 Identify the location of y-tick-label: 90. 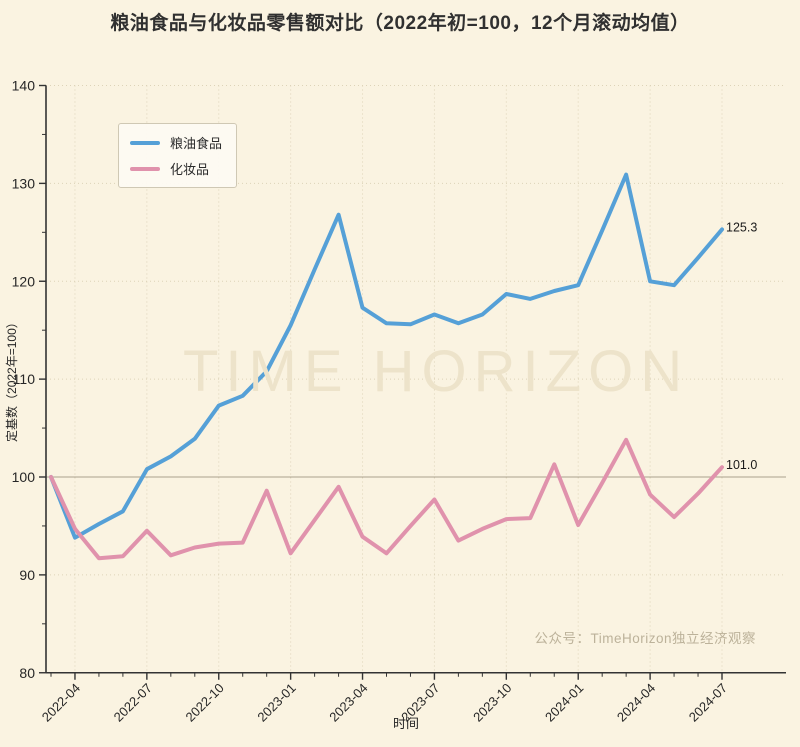
(27, 575).